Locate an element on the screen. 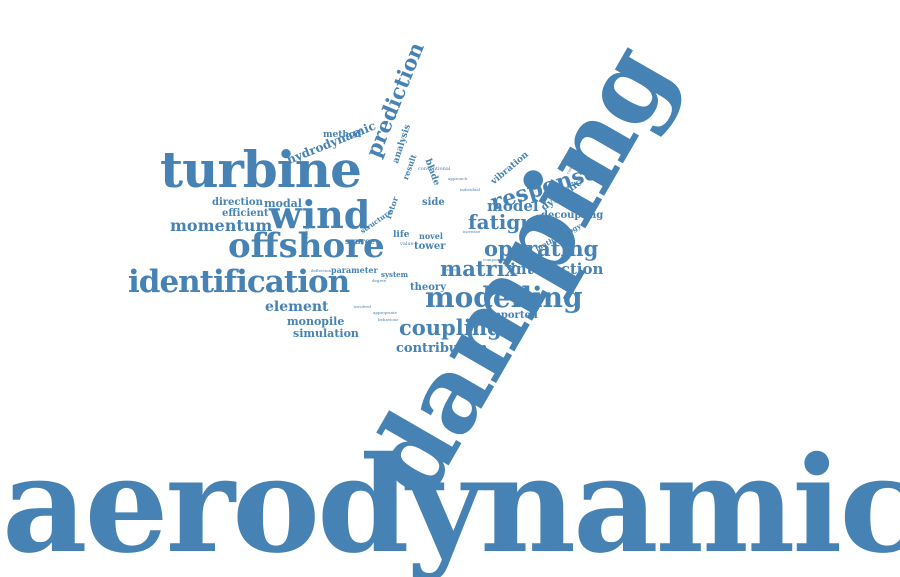 The height and width of the screenshot is (577, 900). word-identification: identification is located at coordinates (239, 282).